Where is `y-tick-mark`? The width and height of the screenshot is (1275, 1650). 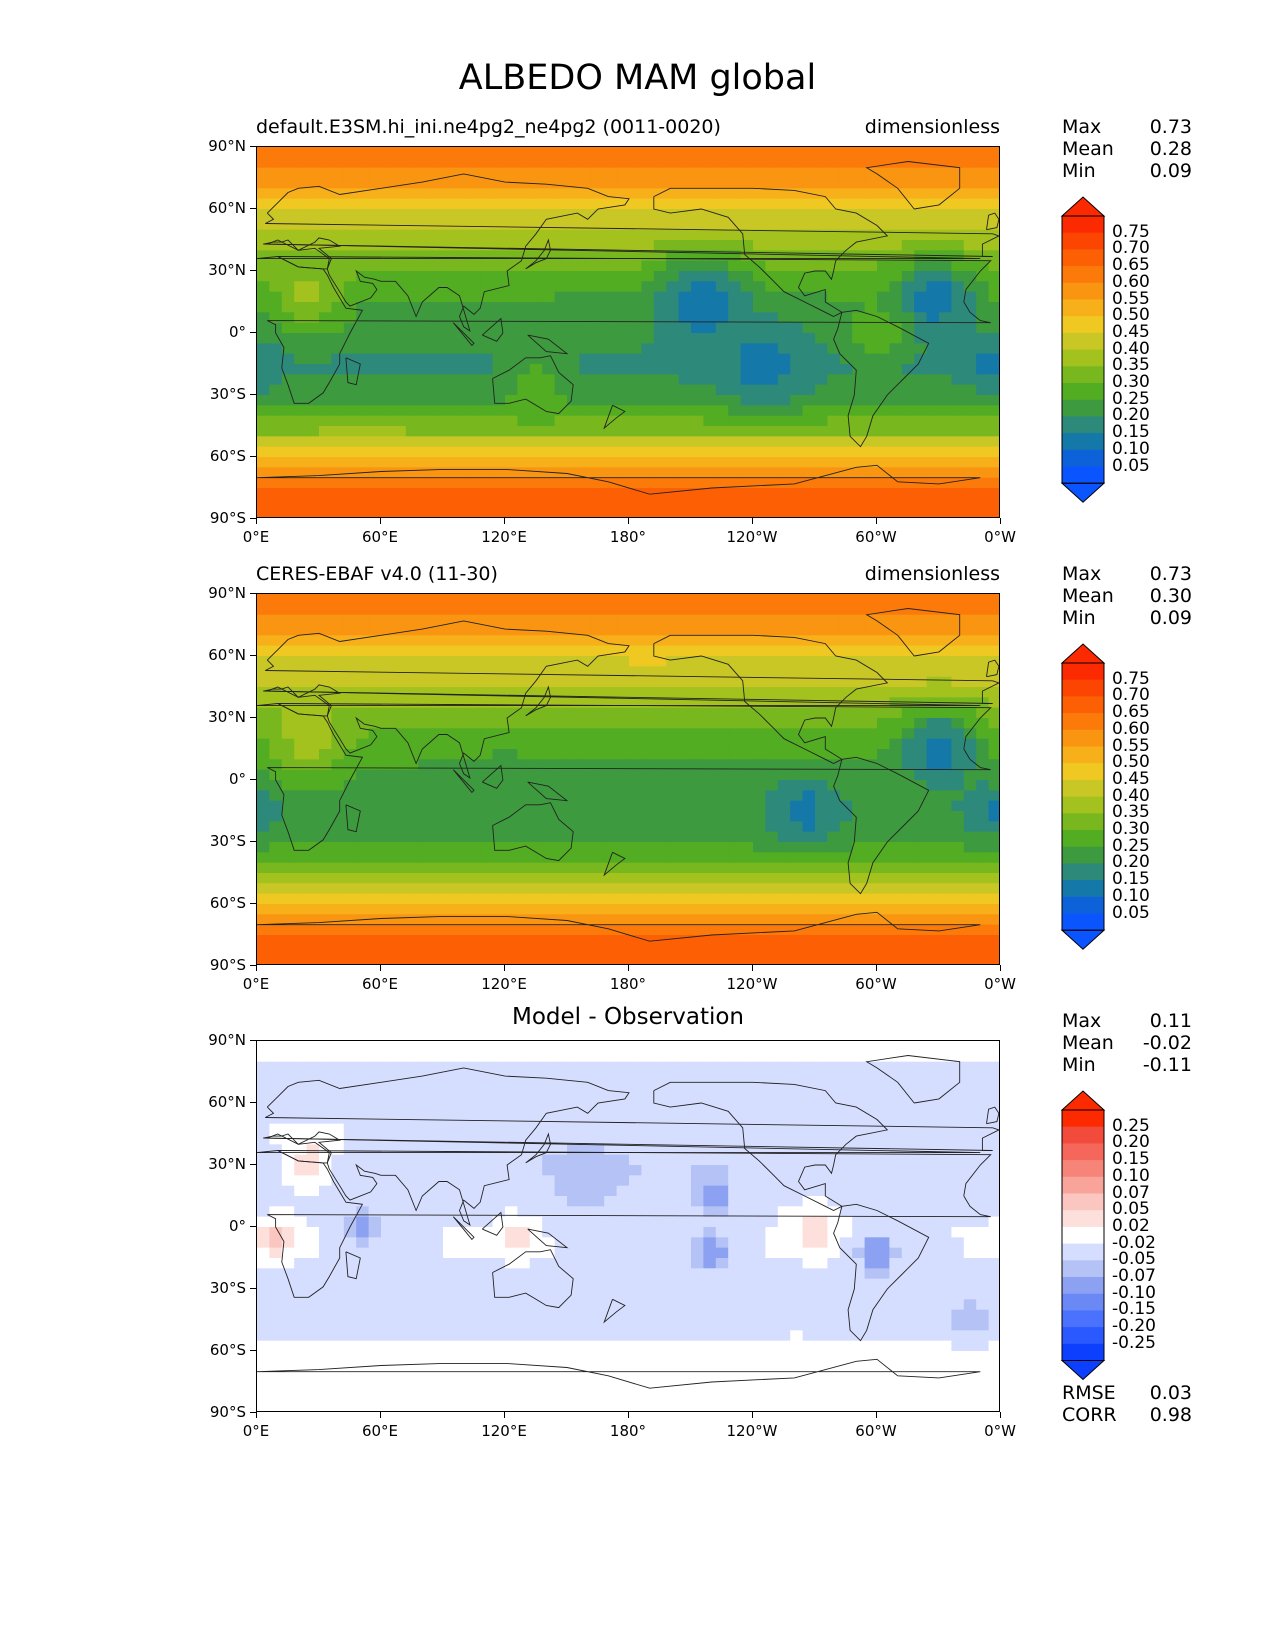
y-tick-mark is located at coordinates (253, 270).